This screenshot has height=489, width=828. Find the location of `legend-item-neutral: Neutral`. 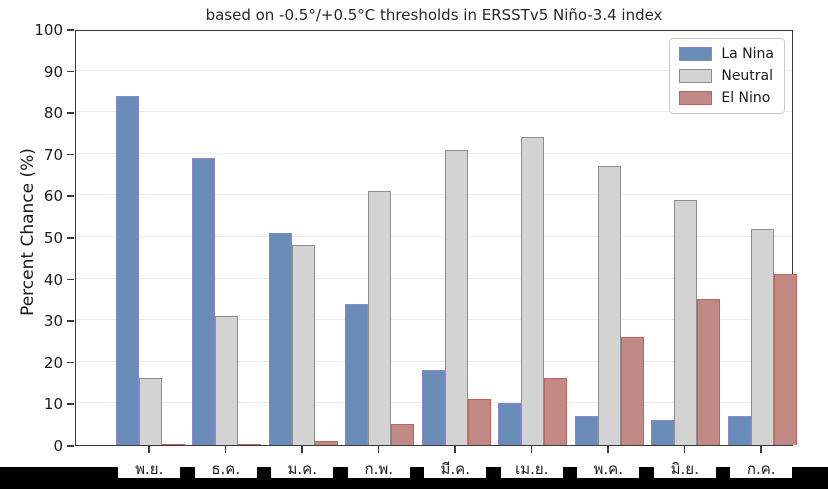

legend-item-neutral: Neutral is located at coordinates (726, 76).